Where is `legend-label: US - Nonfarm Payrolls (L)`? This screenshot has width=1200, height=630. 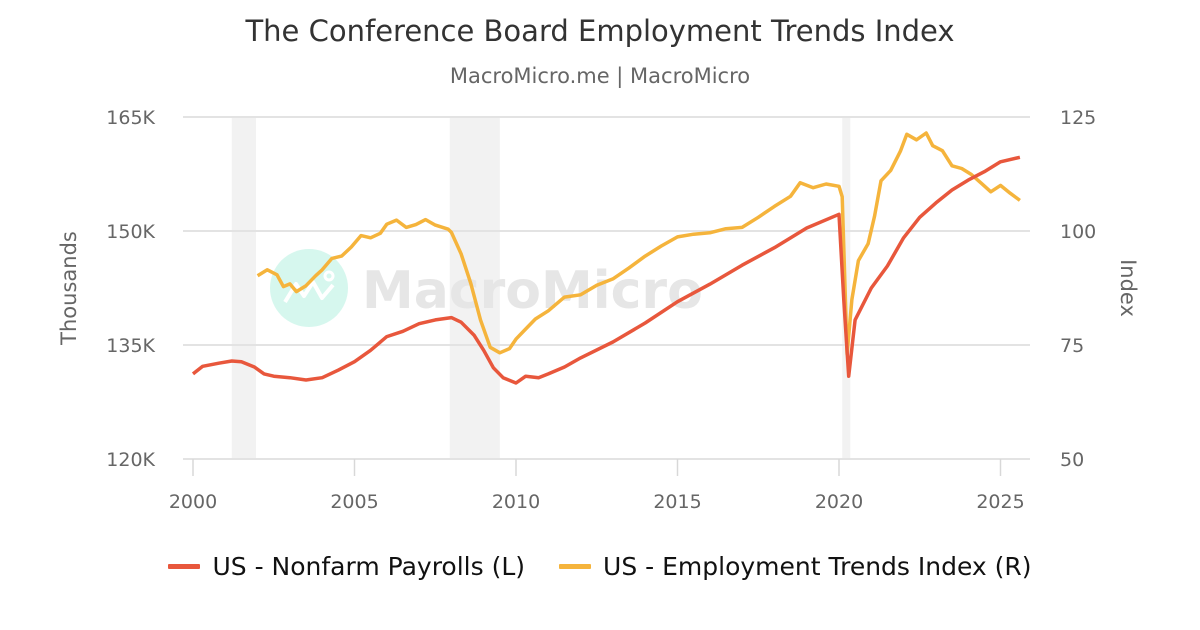
legend-label: US - Nonfarm Payrolls (L) is located at coordinates (369, 566).